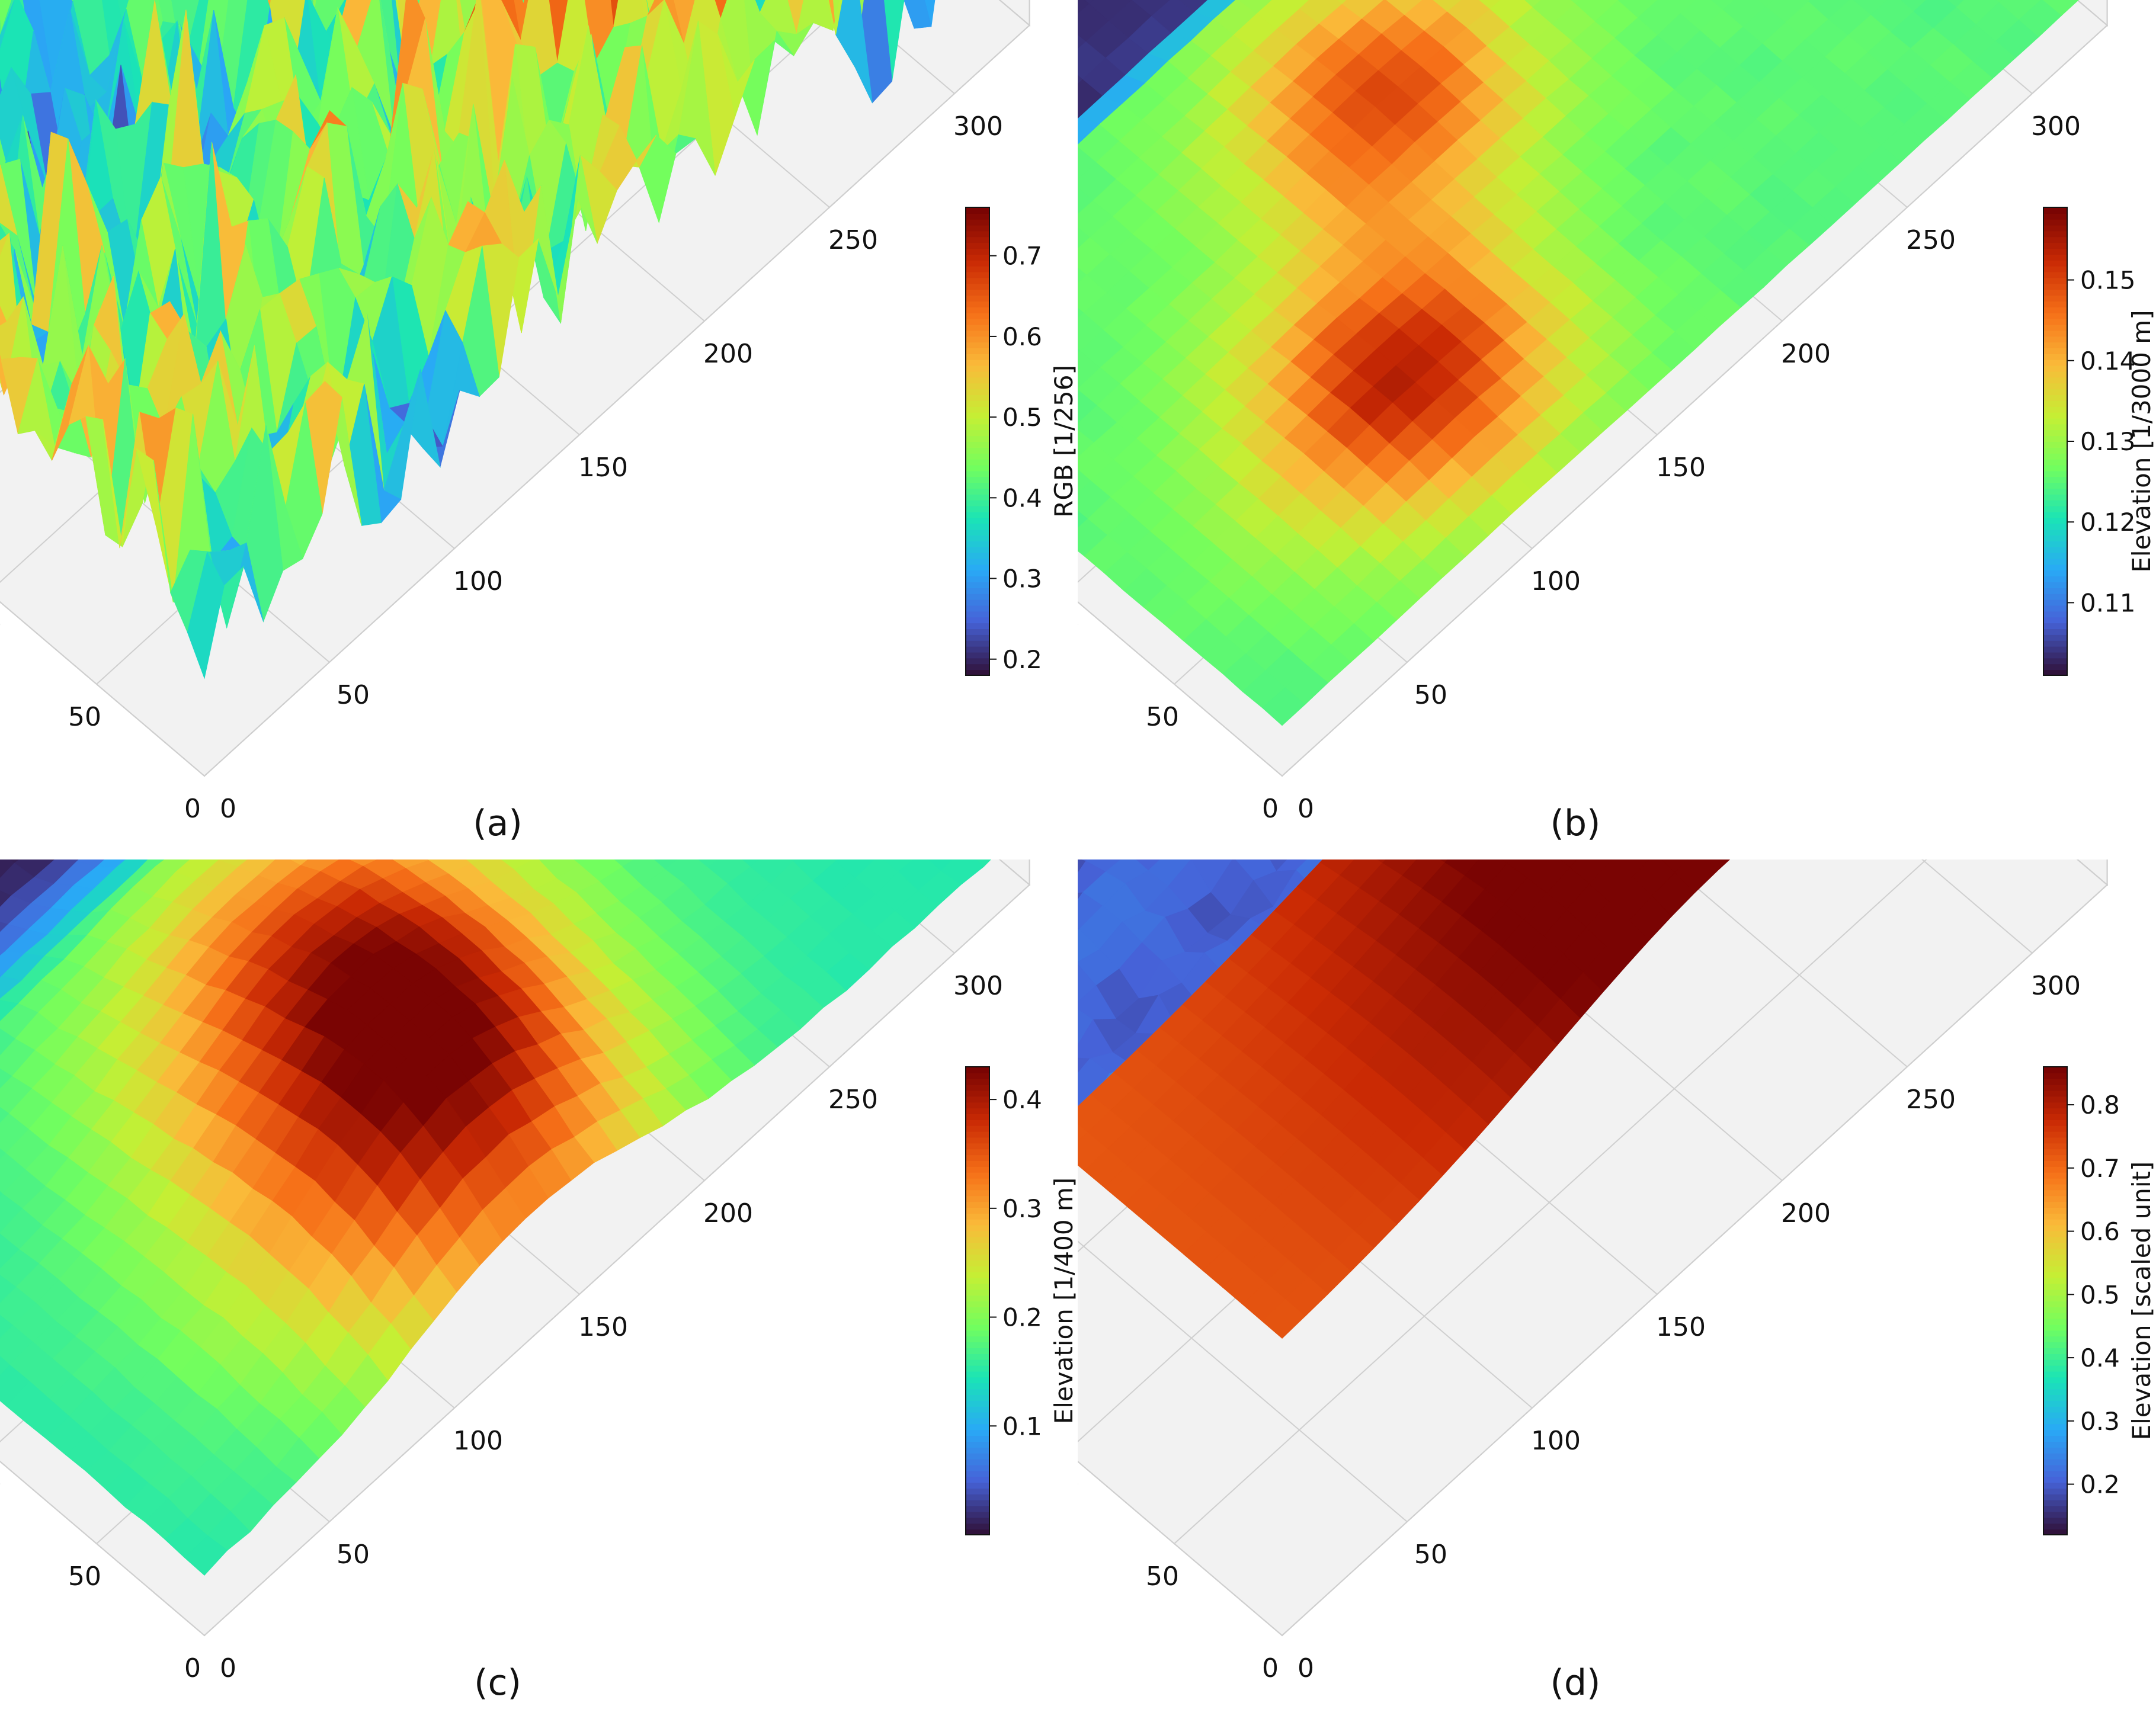 The width and height of the screenshot is (2156, 1719). Describe the element at coordinates (1022, 336) in the screenshot. I see `colorbar-tick-label: 0.6` at that location.